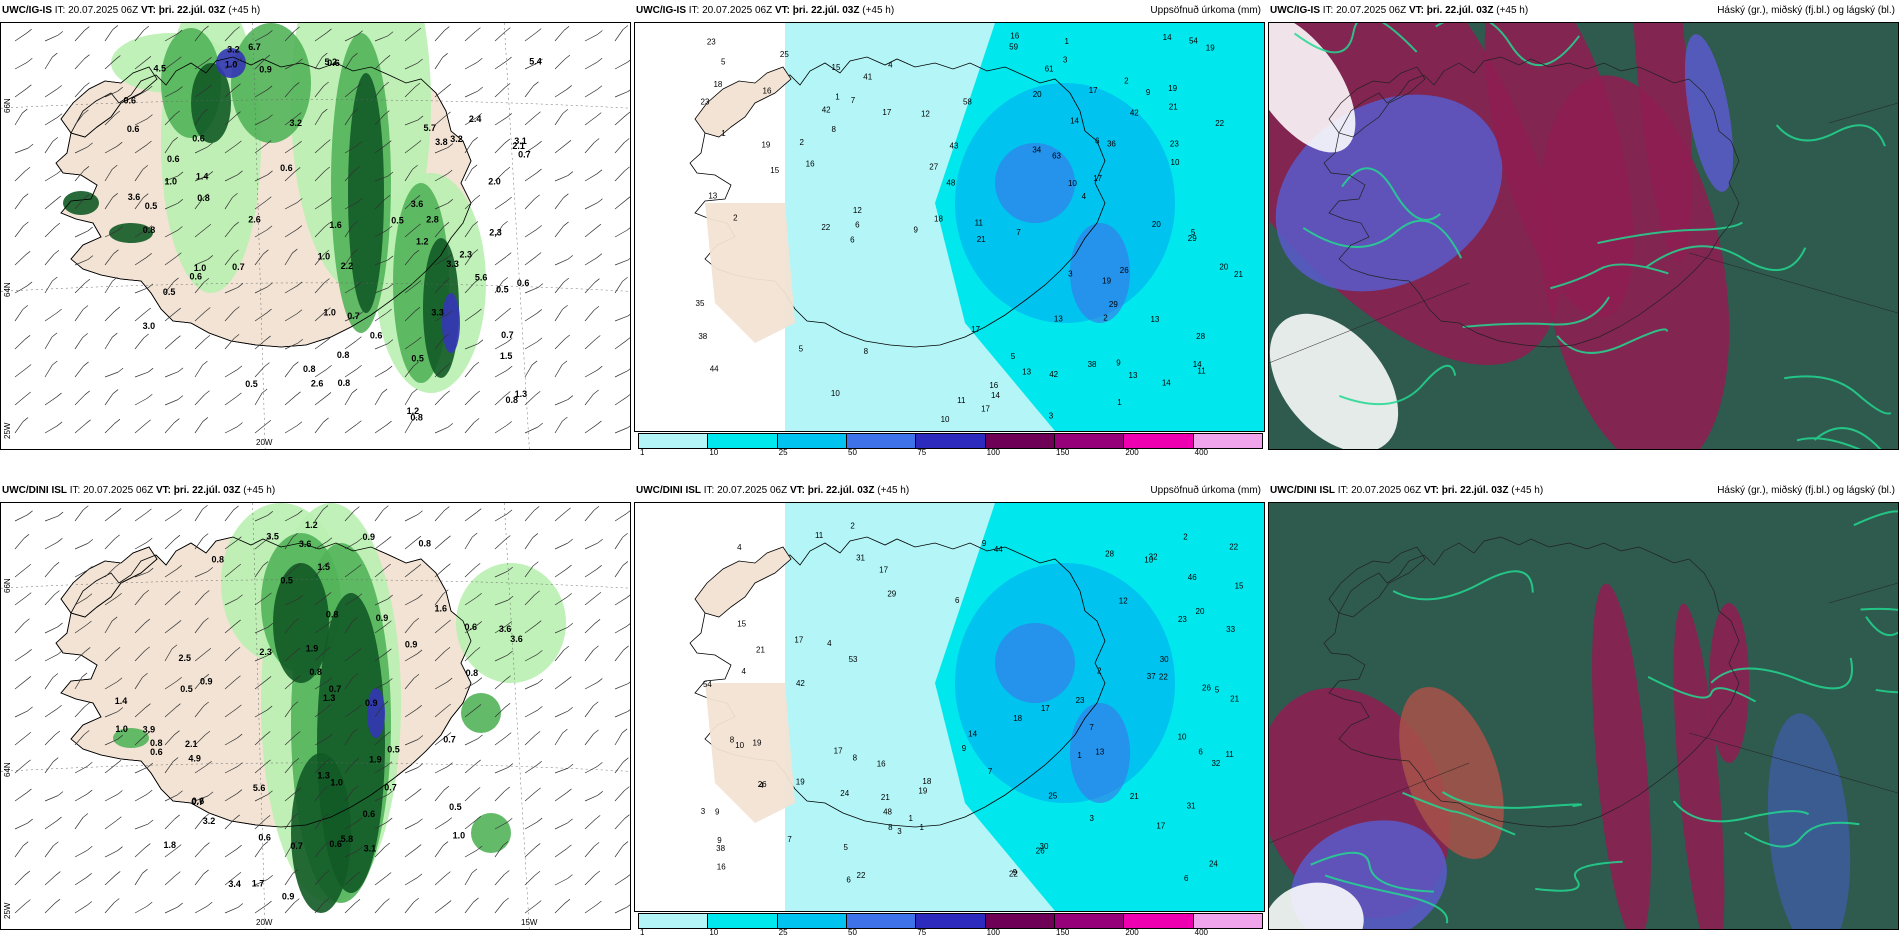 The image size is (1900, 950). What do you see at coordinates (1863, 593) in the screenshot?
I see `grid-line` at bounding box center [1863, 593].